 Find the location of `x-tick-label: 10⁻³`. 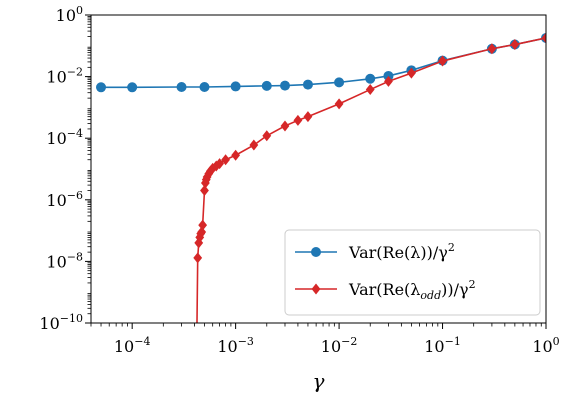

x-tick-label: 10⁻³ is located at coordinates (235, 345).